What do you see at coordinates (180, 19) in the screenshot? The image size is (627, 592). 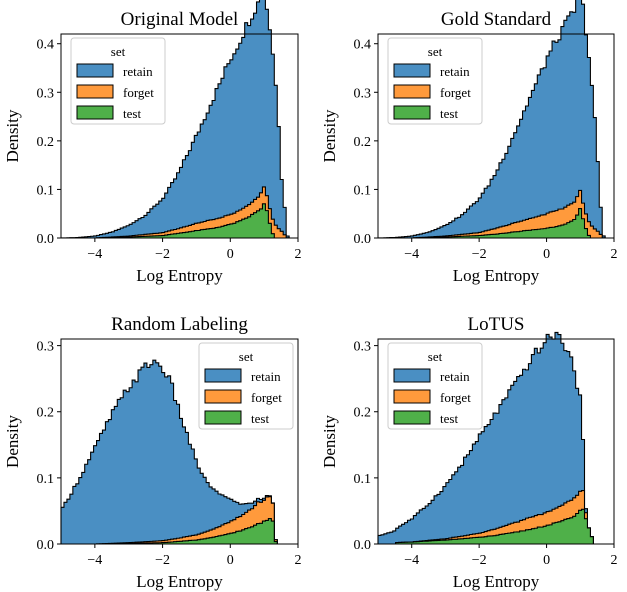 I see `chart-title: Original Model` at bounding box center [180, 19].